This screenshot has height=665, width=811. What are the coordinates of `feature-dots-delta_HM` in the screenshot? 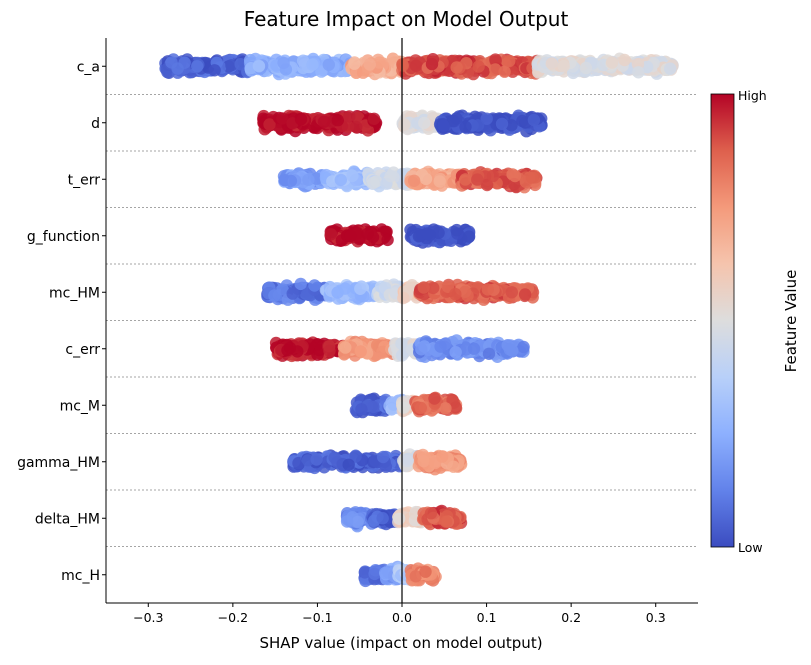 It's located at (404, 518).